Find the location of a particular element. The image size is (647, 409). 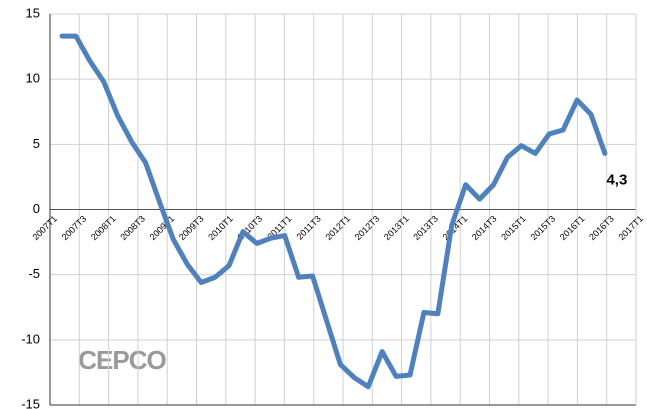

y-tick-label: 15 is located at coordinates (33, 12).